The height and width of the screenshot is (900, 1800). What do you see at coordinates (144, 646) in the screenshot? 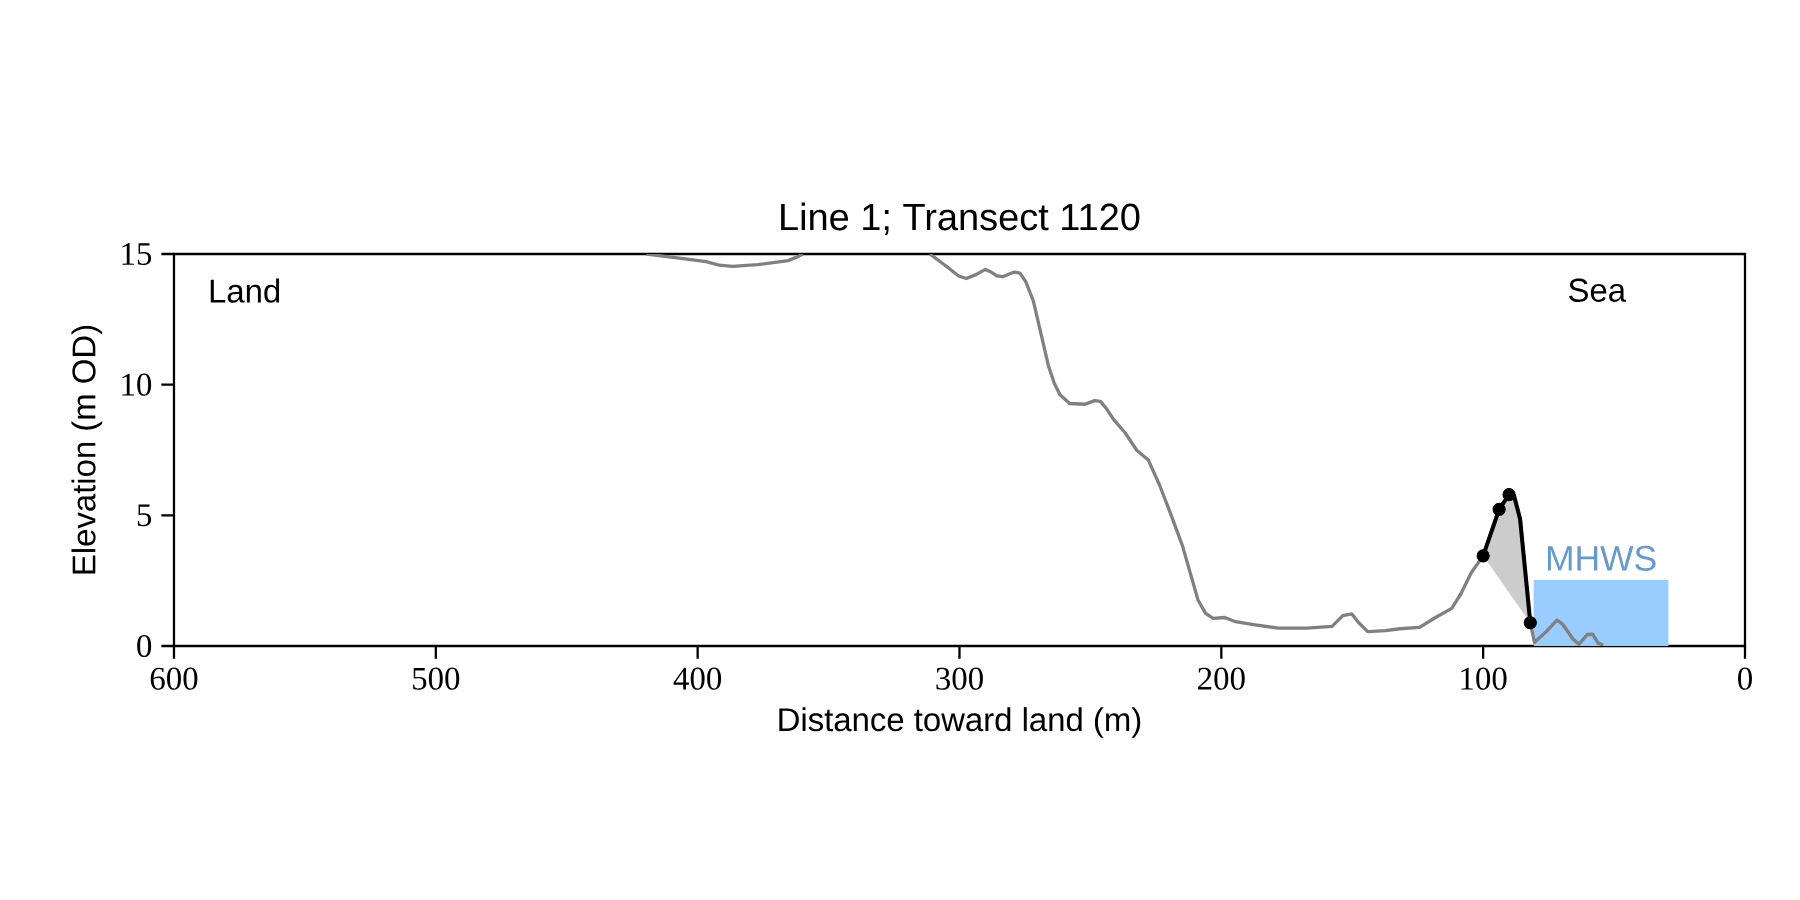
I see `y-tick-label: 0` at bounding box center [144, 646].